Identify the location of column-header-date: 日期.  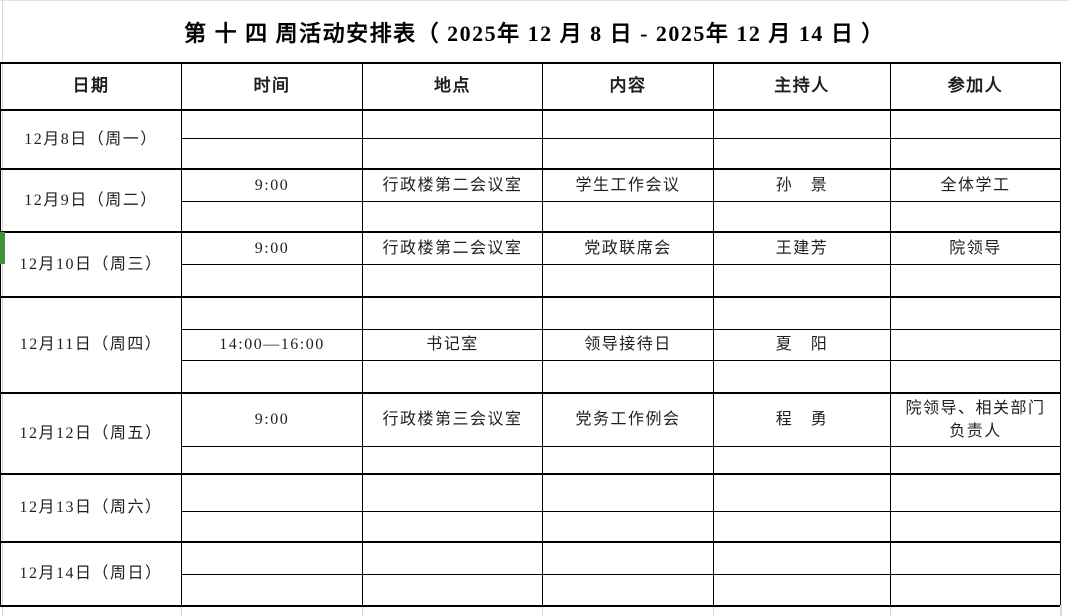
(91, 86).